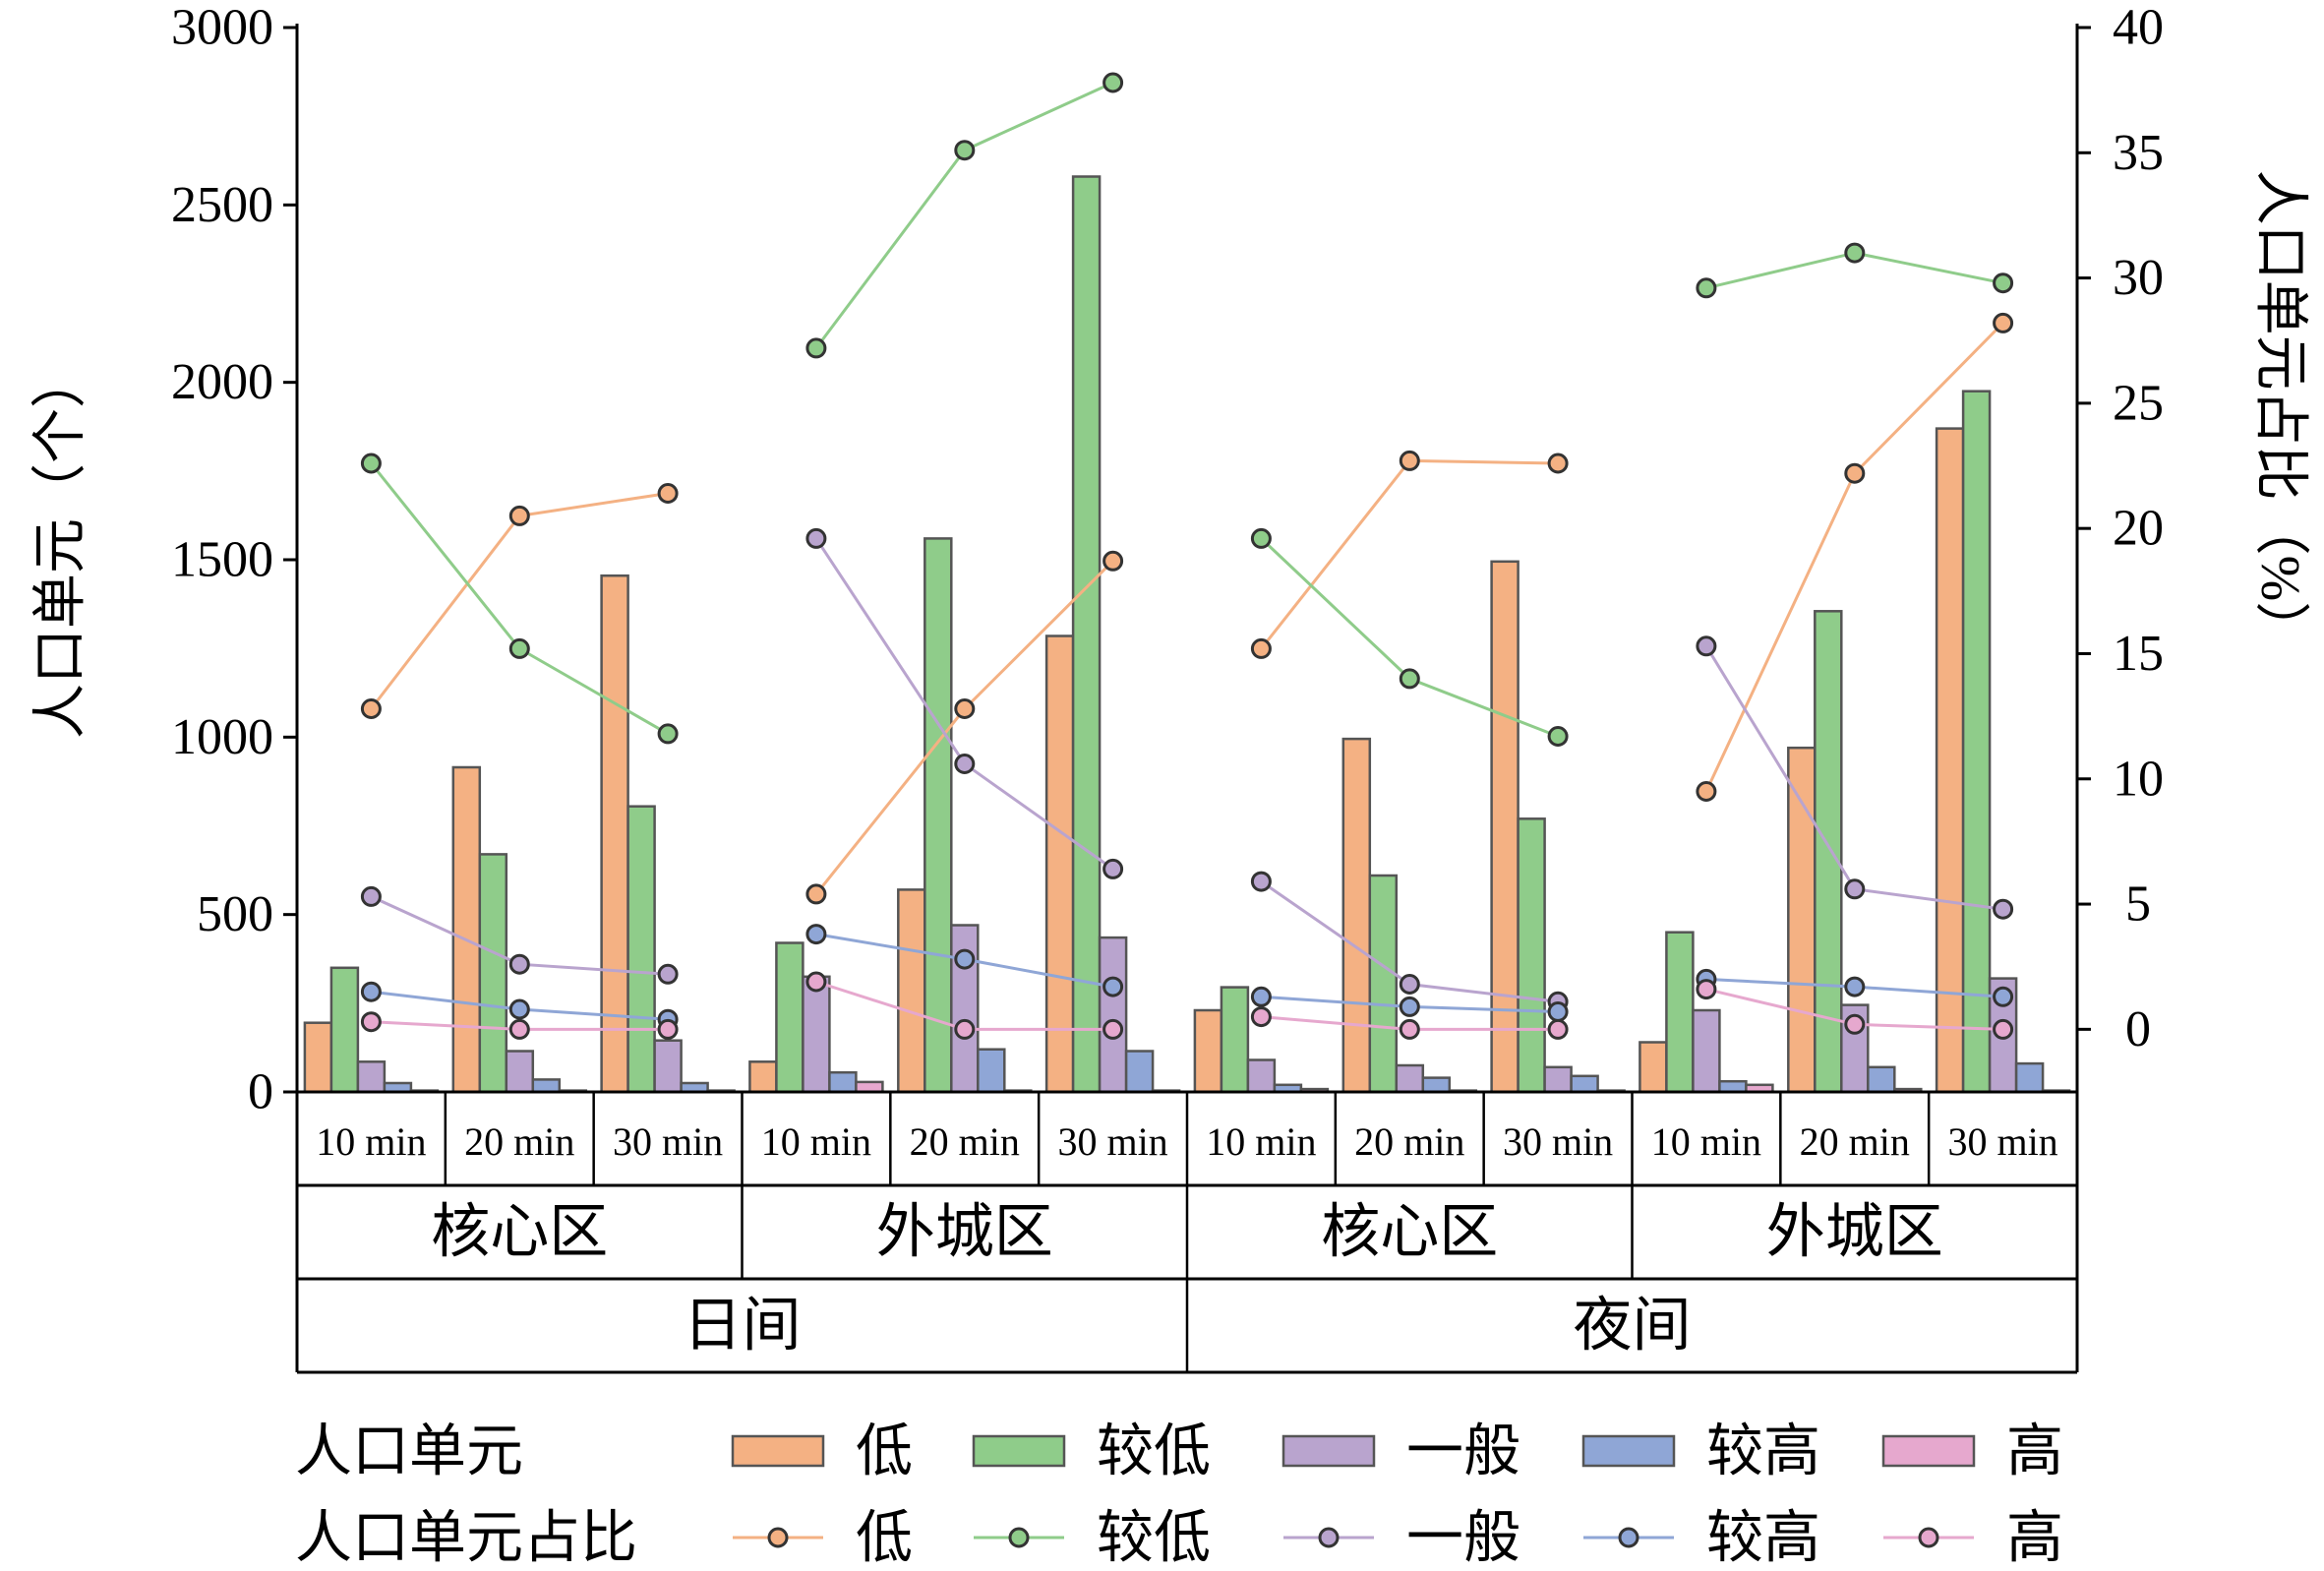 This screenshot has height=1571, width=2324. What do you see at coordinates (2138, 28) in the screenshot?
I see `right-tick-label: 40` at bounding box center [2138, 28].